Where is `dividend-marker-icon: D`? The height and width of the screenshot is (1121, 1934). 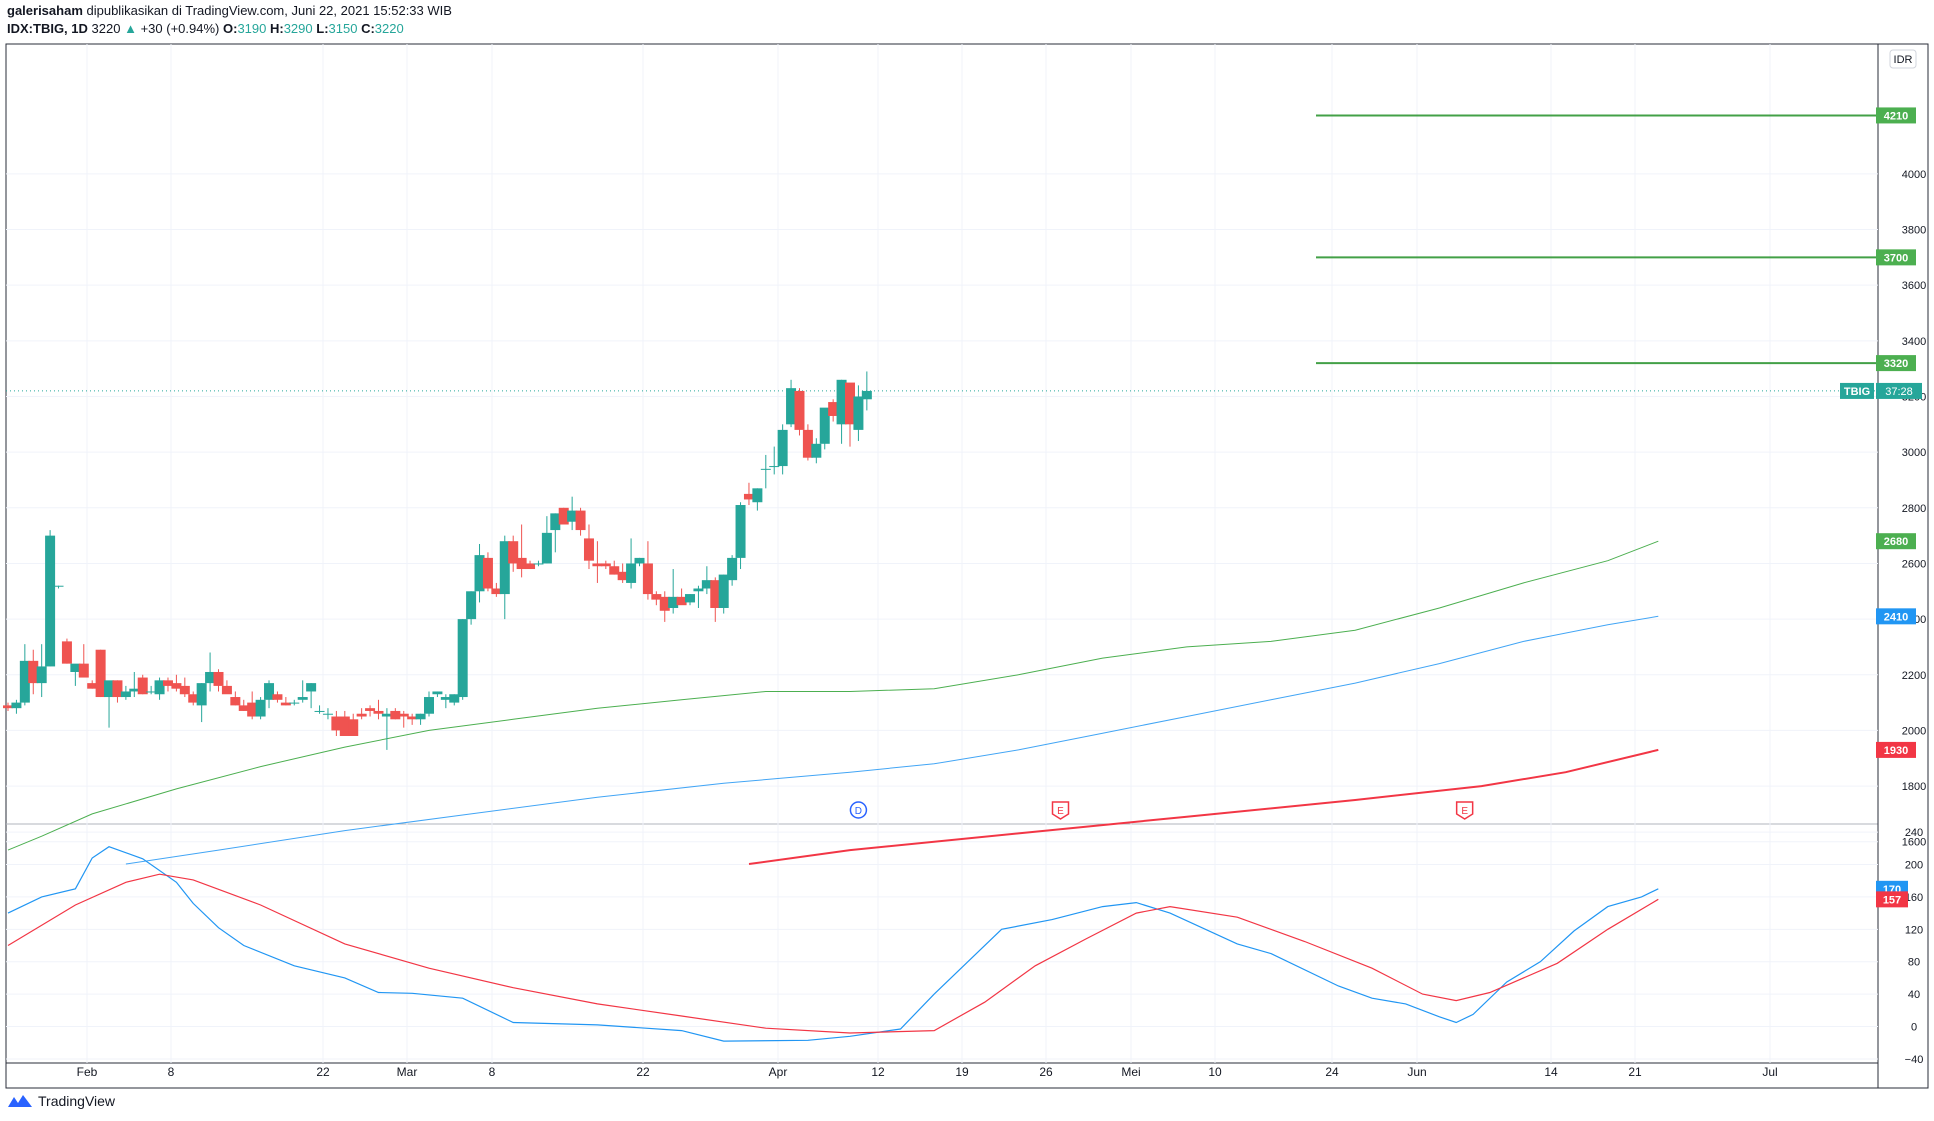 dividend-marker-icon: D is located at coordinates (858, 810).